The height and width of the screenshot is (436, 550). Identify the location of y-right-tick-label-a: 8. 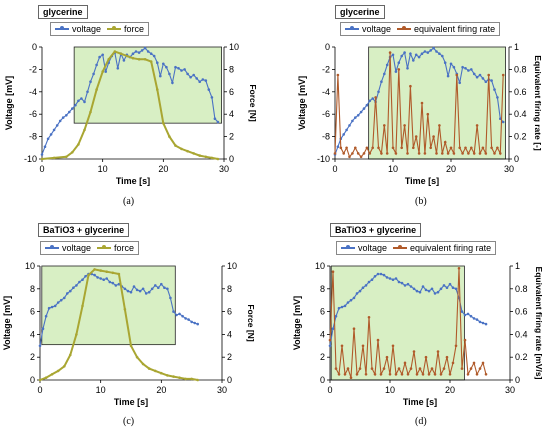
(231, 69).